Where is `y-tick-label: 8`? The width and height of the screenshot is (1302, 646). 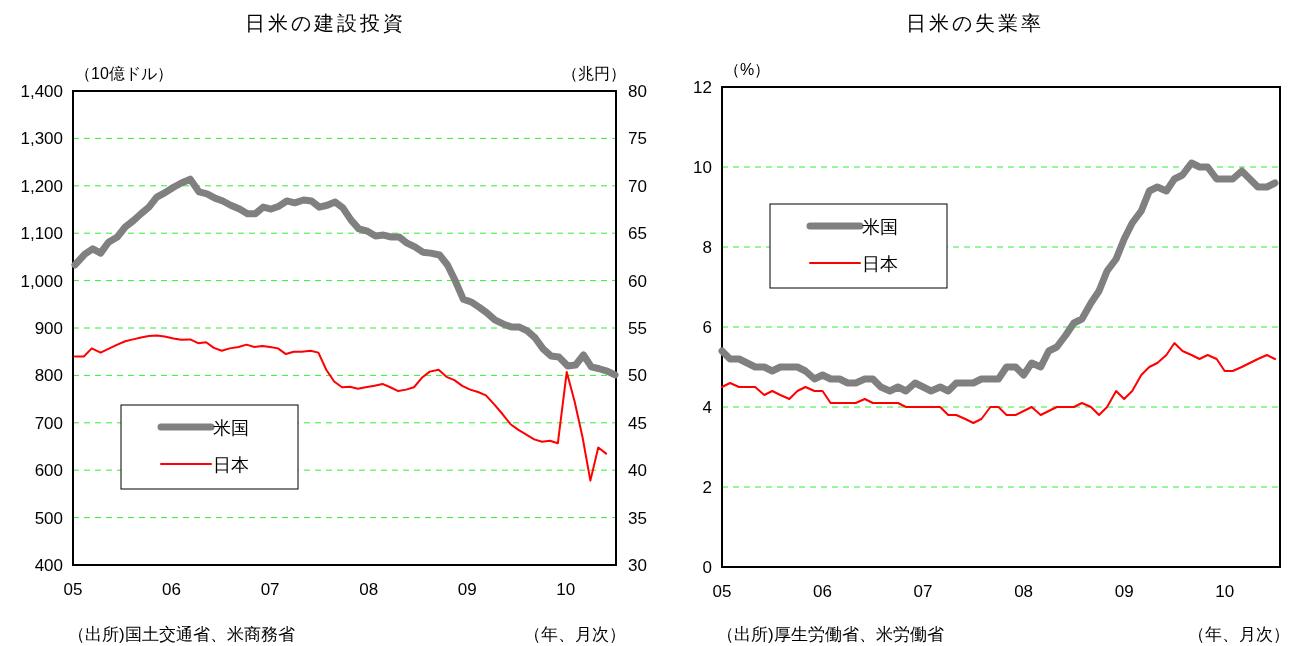
y-tick-label: 8 is located at coordinates (707, 247).